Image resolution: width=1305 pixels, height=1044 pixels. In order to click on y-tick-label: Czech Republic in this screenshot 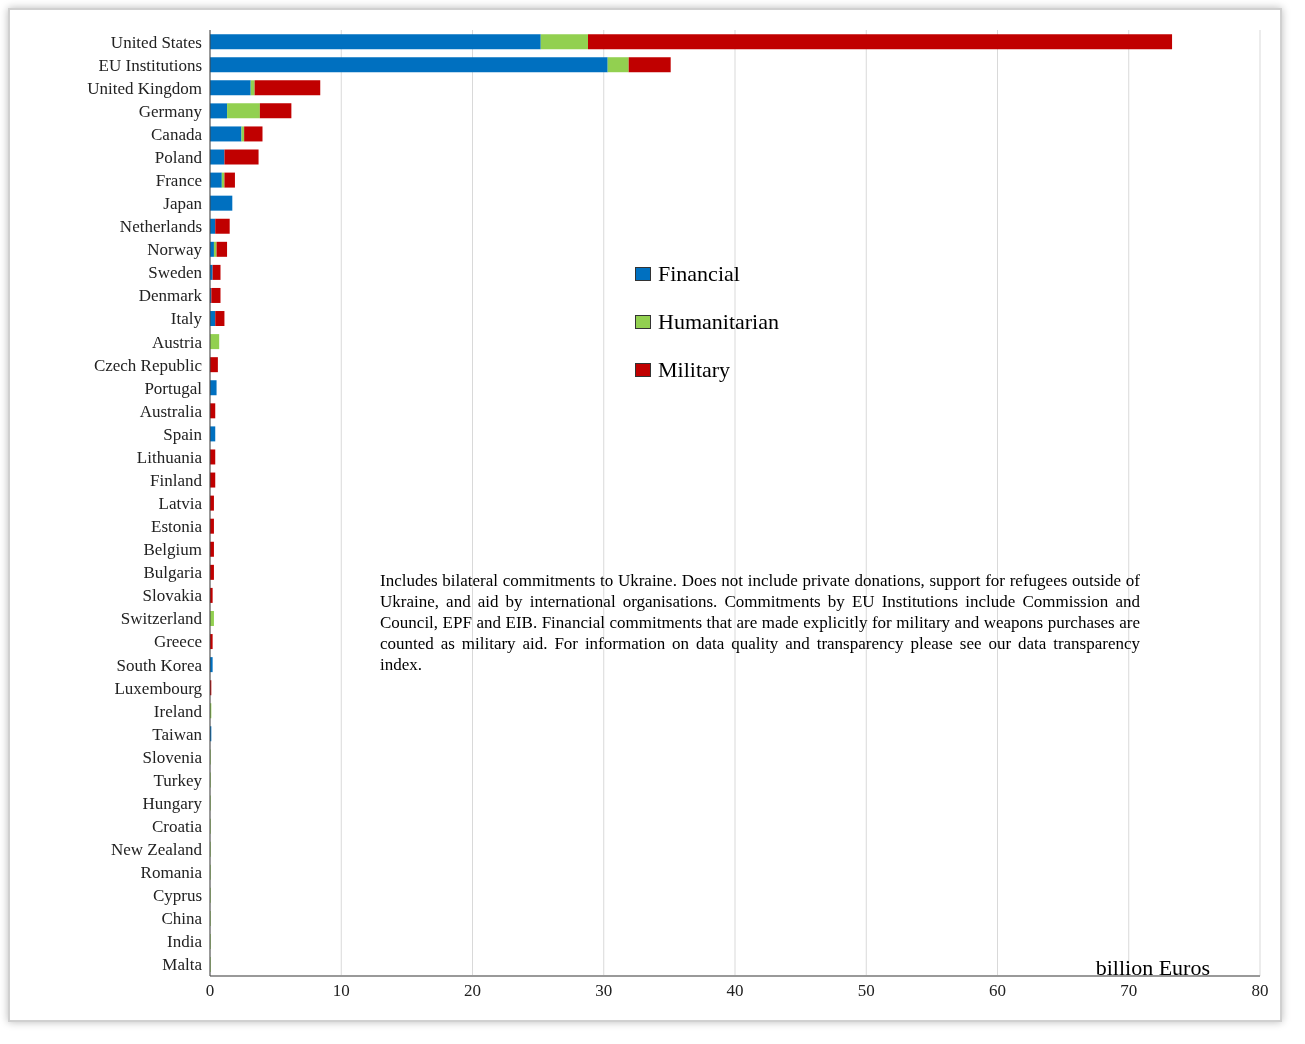, I will do `click(148, 365)`.